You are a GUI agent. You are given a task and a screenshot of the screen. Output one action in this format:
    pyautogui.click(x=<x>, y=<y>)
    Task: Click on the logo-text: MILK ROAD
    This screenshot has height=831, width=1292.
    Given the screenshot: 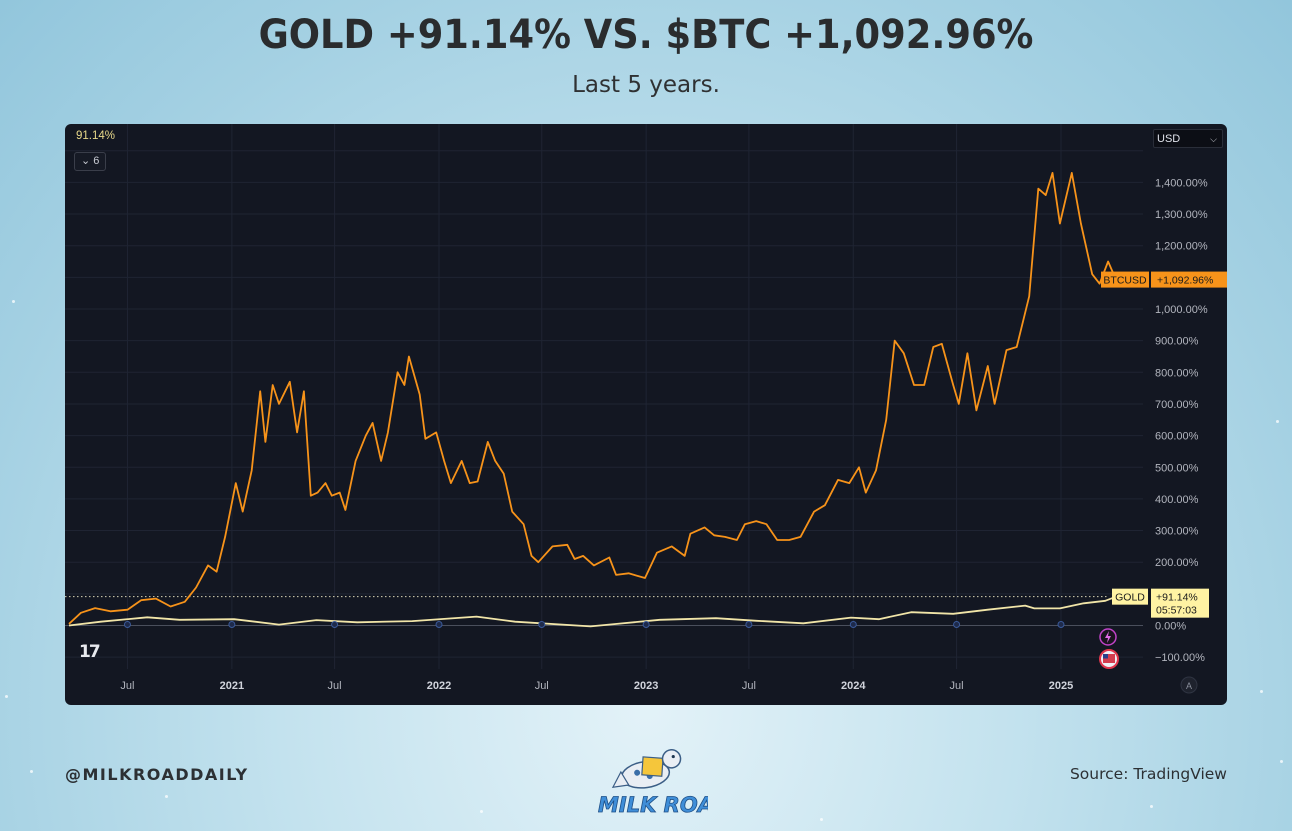 What is the action you would take?
    pyautogui.click(x=653, y=805)
    